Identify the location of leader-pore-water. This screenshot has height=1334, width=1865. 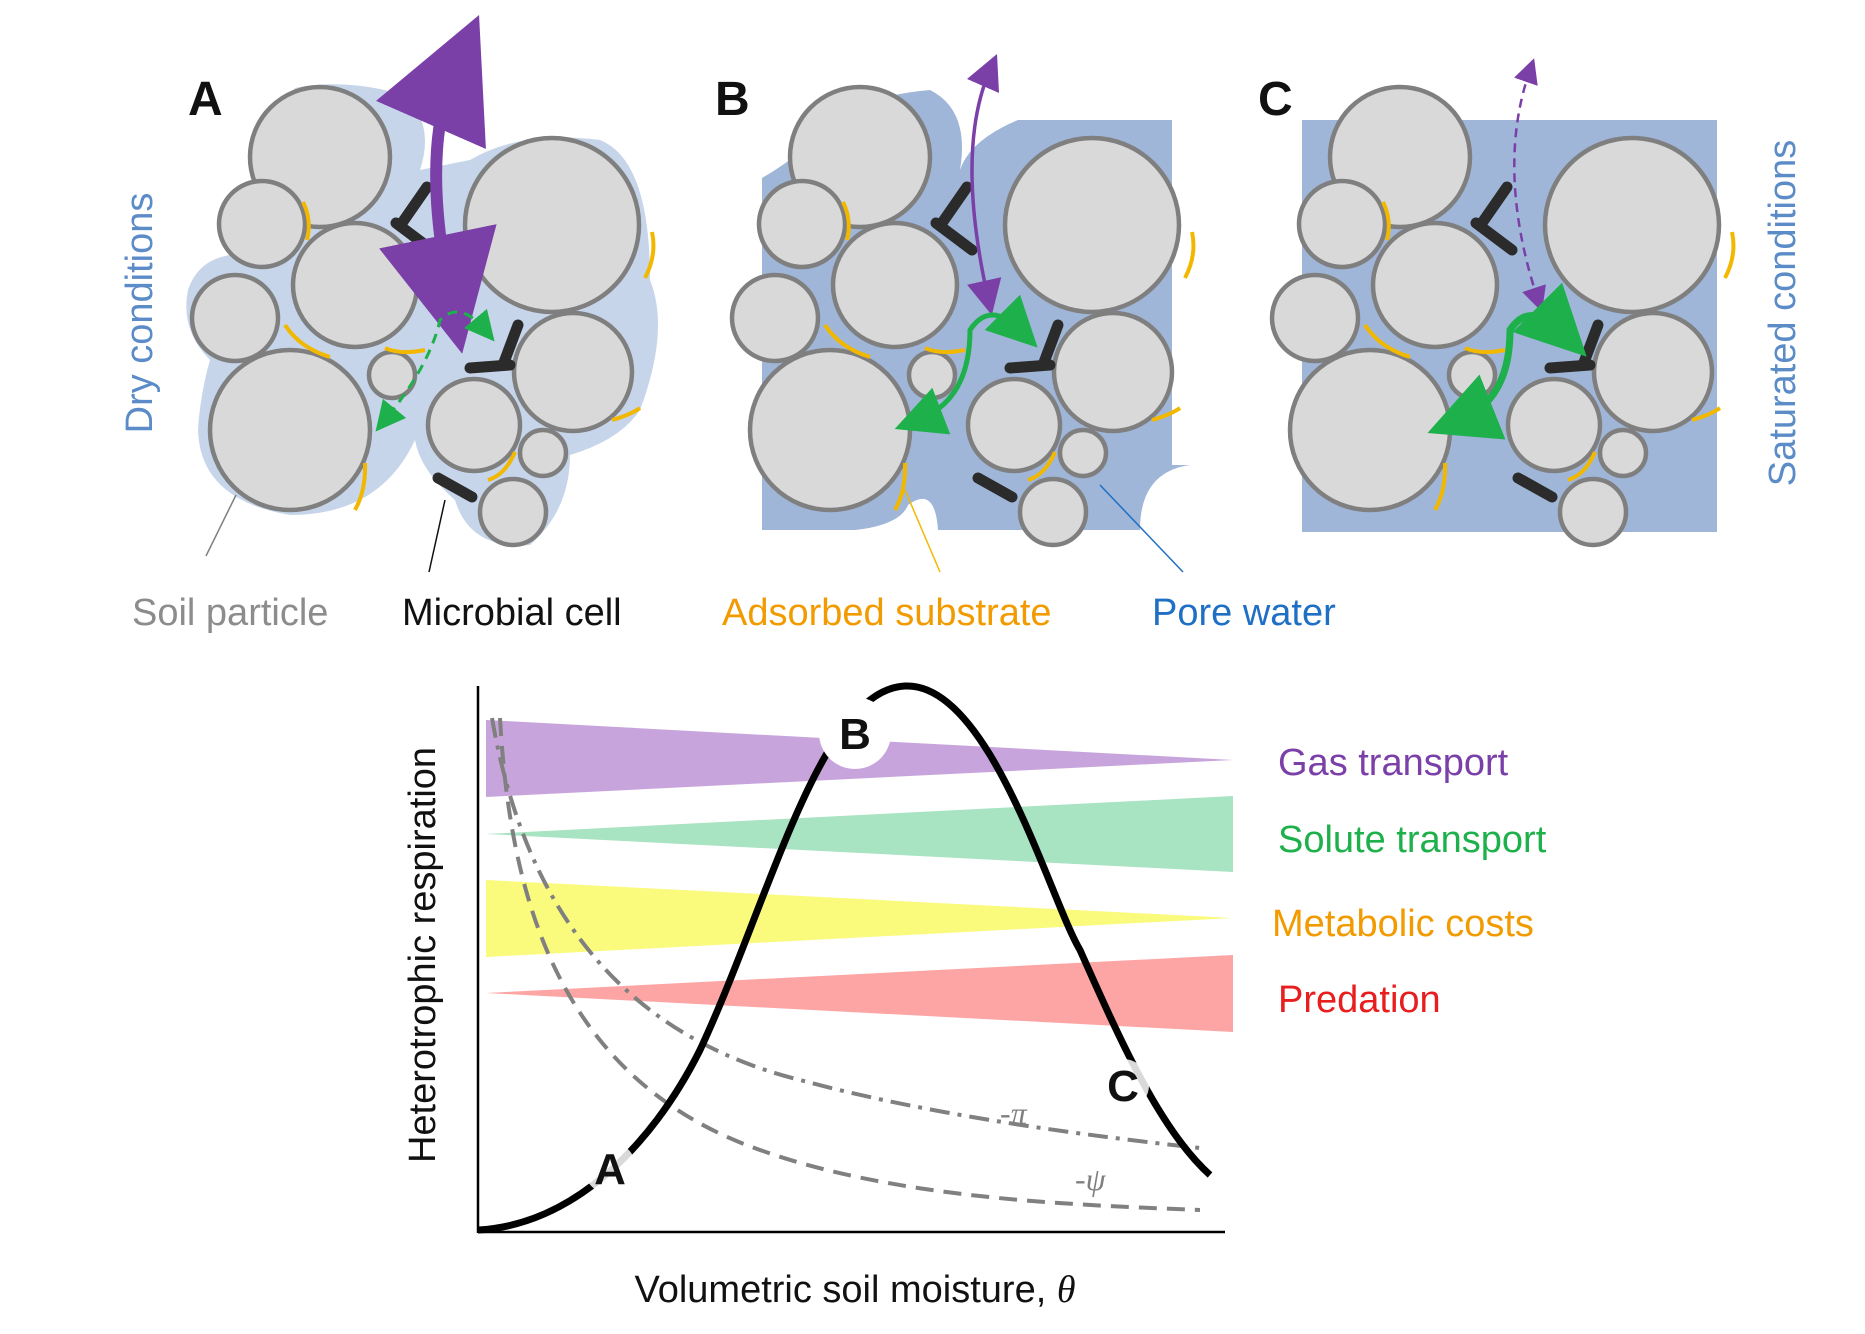
(1141, 528).